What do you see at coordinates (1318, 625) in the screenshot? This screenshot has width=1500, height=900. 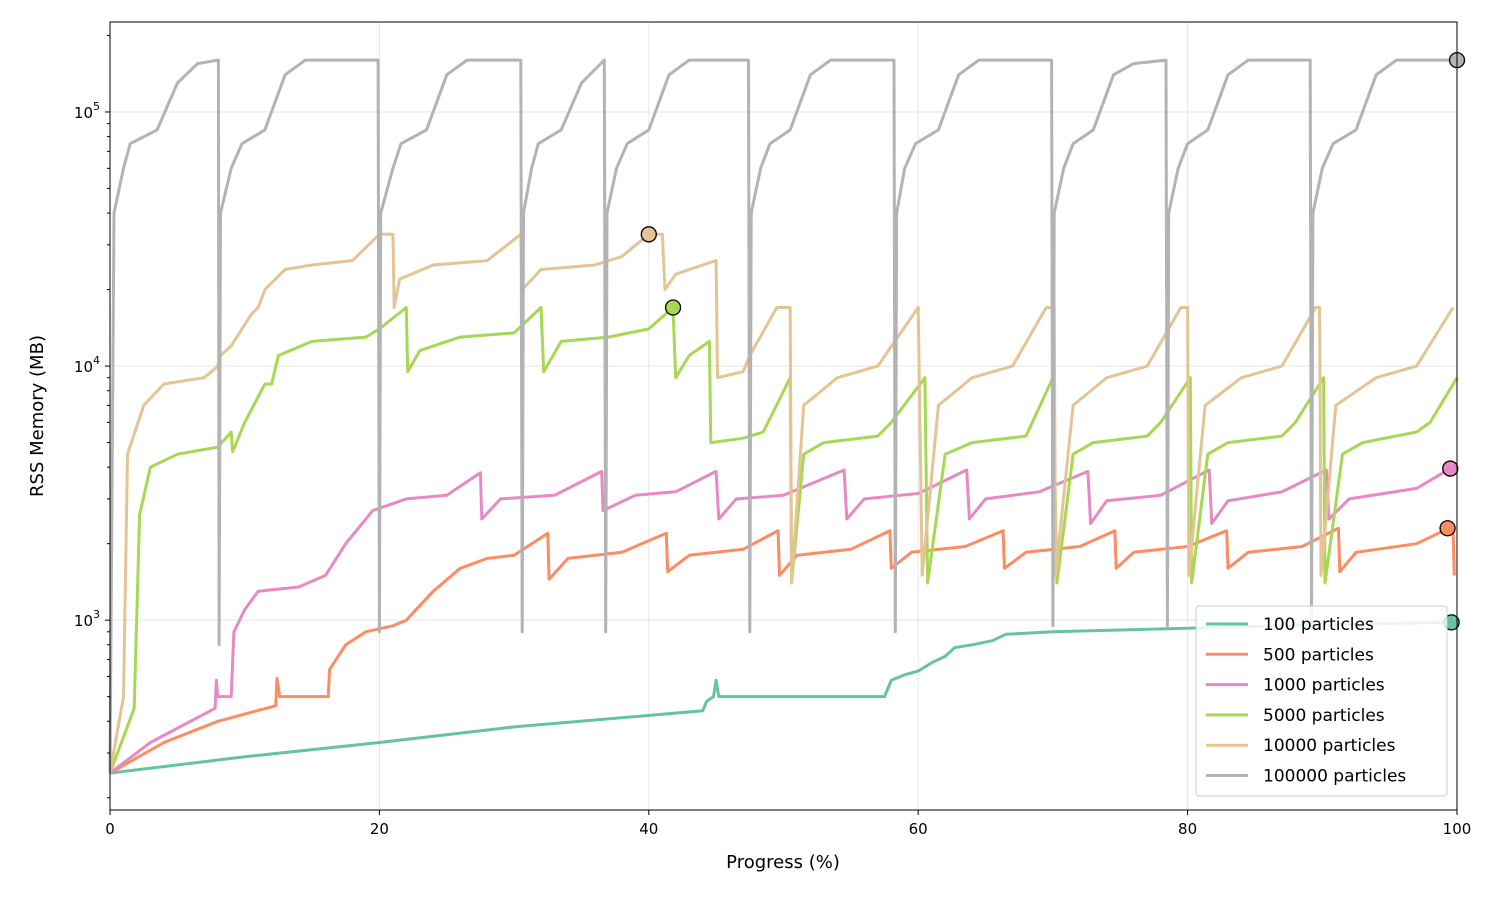 I see `legend-label: 100 particles` at bounding box center [1318, 625].